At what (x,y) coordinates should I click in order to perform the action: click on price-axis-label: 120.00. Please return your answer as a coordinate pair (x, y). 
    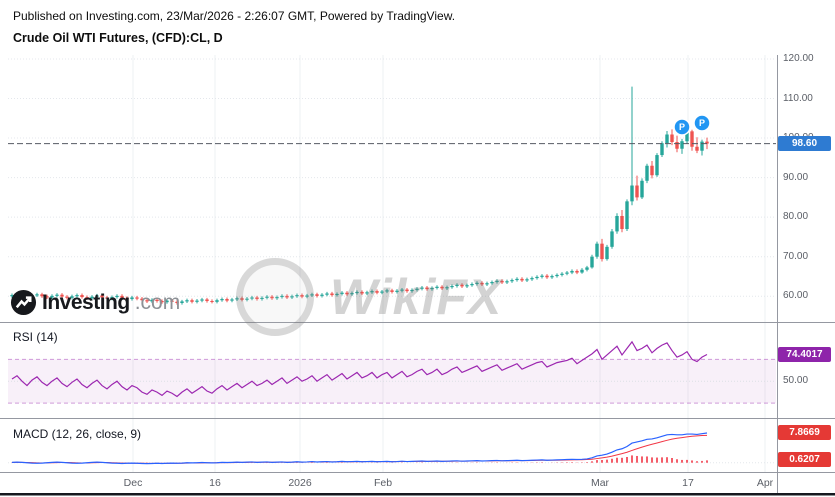
    Looking at the image, I should click on (798, 58).